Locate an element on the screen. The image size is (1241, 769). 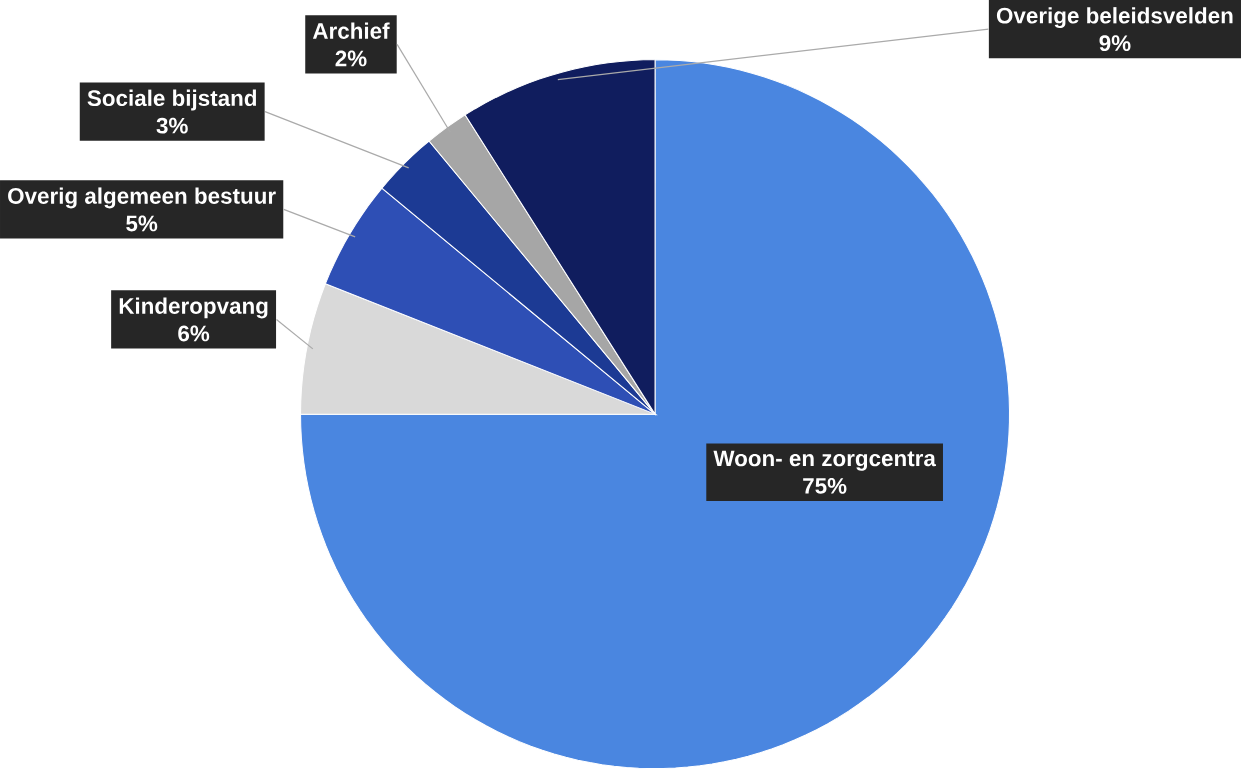
data-label: 3% is located at coordinates (172, 125).